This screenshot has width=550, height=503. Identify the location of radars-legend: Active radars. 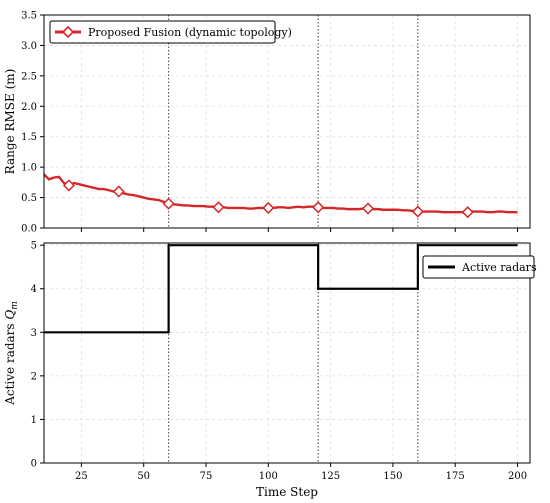
(479, 267).